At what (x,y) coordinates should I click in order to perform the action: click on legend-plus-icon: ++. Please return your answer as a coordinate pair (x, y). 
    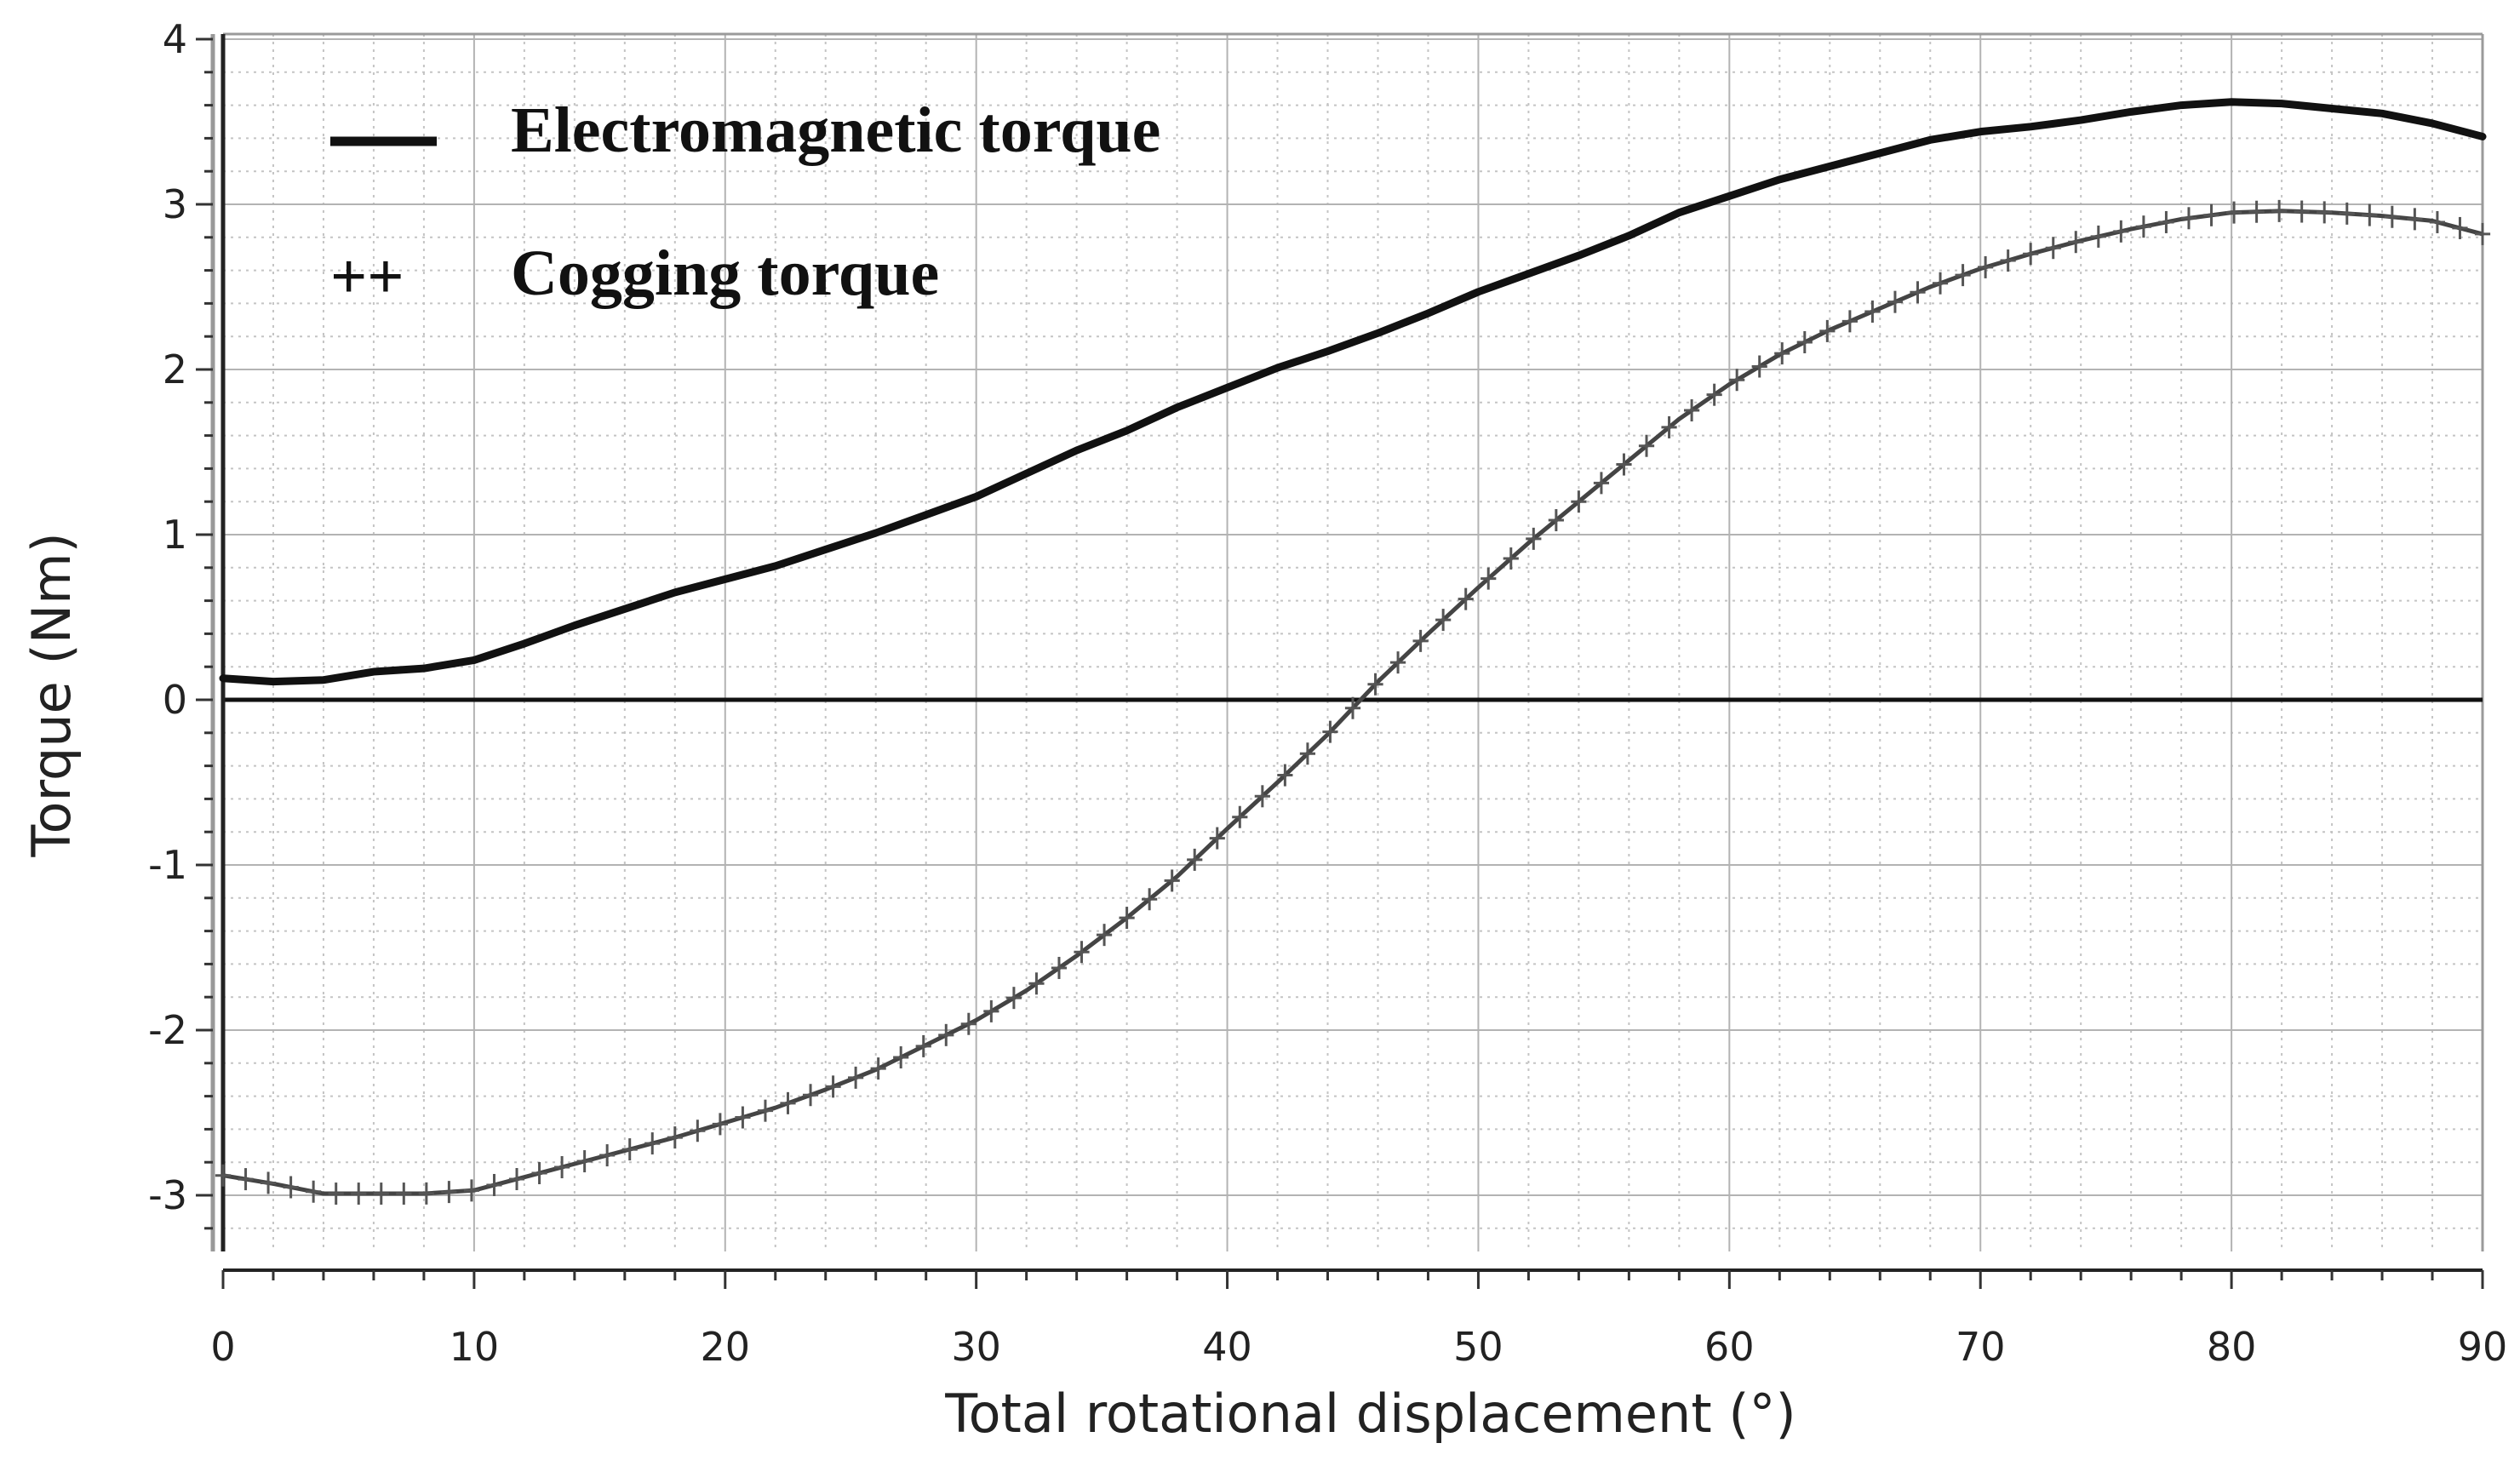
    Looking at the image, I should click on (367, 276).